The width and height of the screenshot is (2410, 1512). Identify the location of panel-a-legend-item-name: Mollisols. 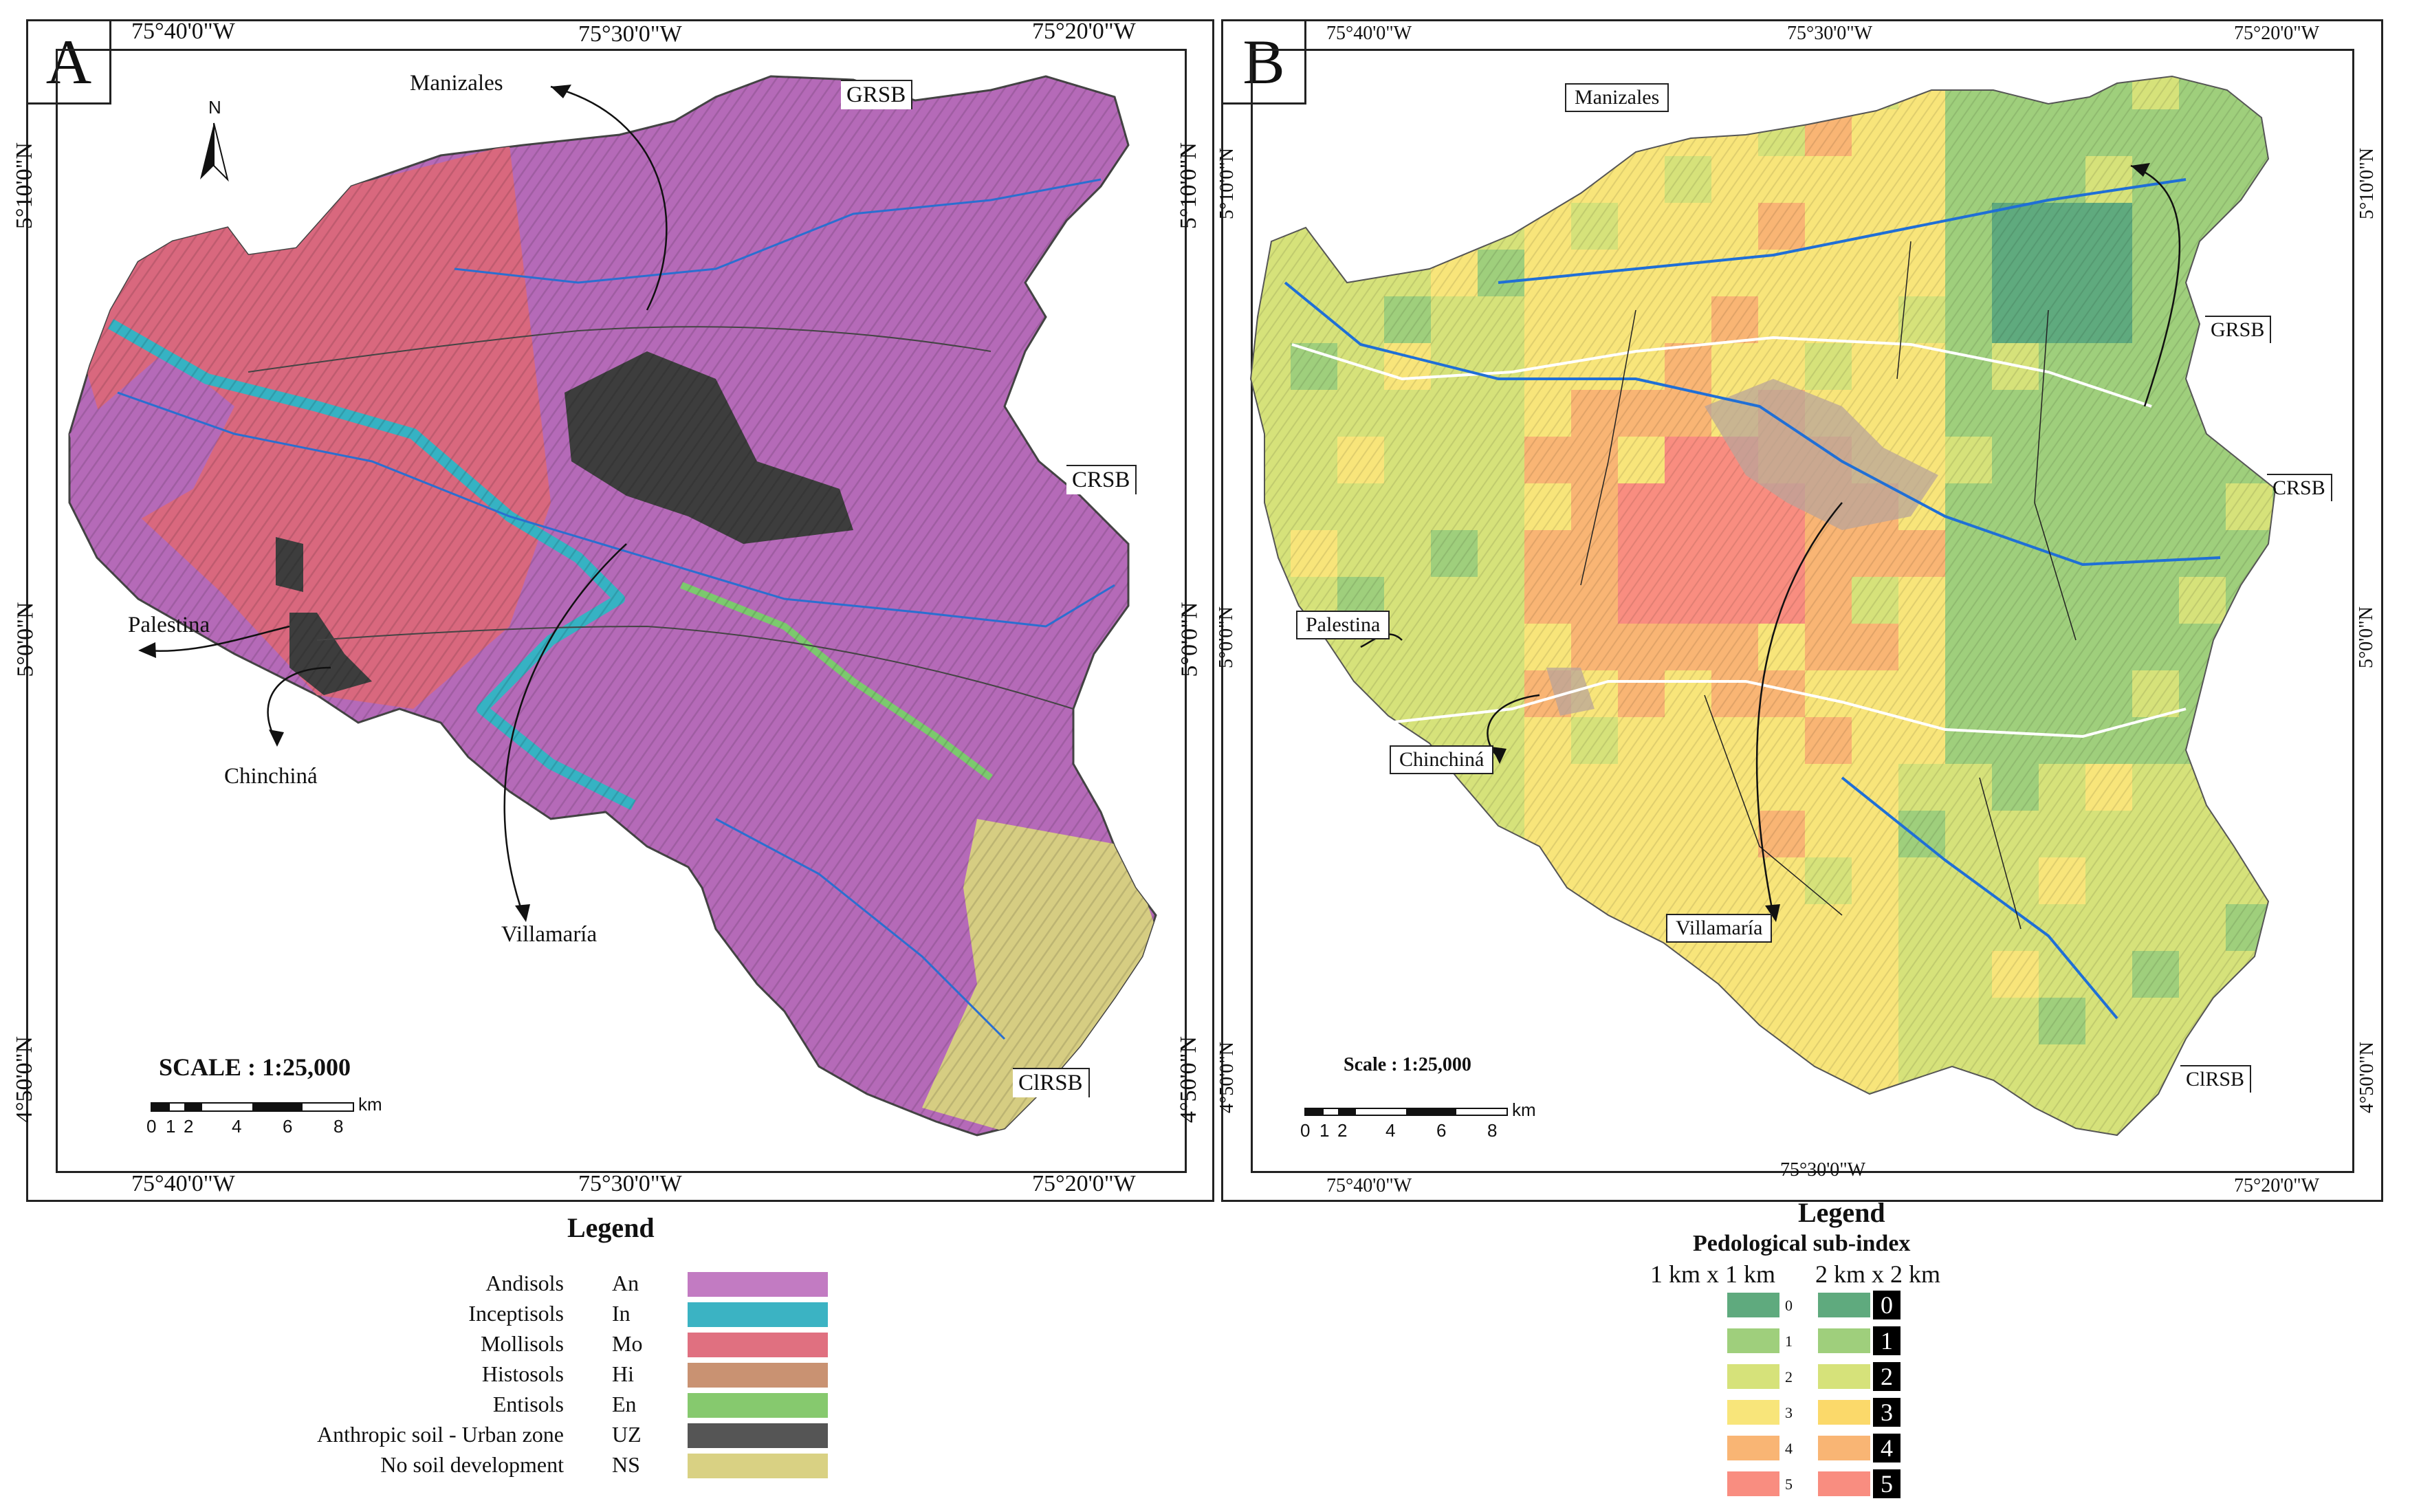
(522, 1343).